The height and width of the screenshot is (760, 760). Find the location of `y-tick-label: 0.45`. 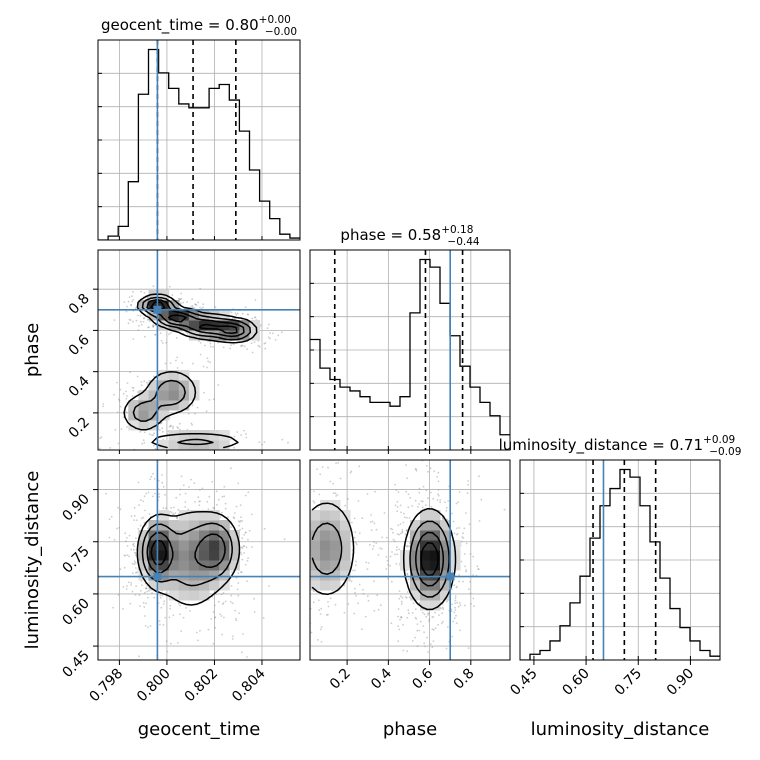

y-tick-label: 0.45 is located at coordinates (75, 664).